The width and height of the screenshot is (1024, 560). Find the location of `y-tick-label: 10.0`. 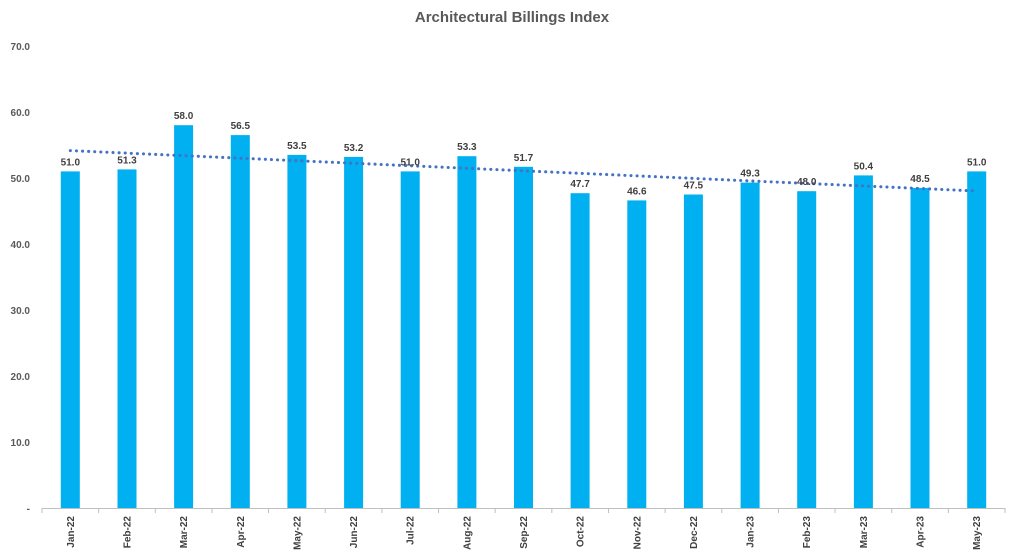

y-tick-label: 10.0 is located at coordinates (21, 443).